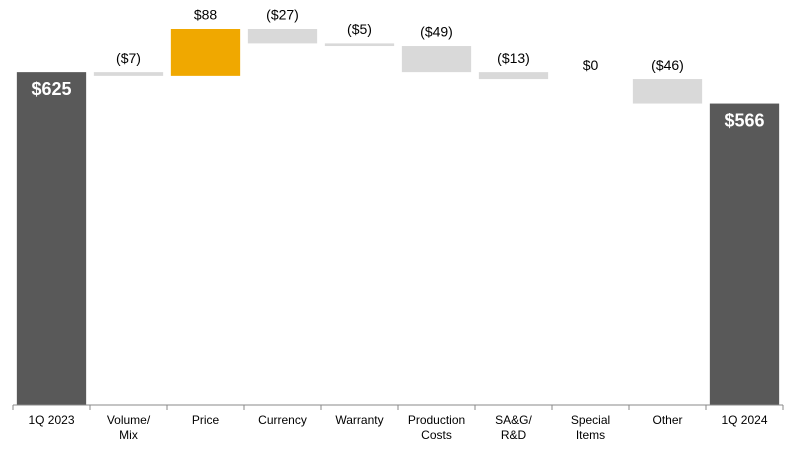  Describe the element at coordinates (206, 420) in the screenshot. I see `x-tick-label: Price` at that location.